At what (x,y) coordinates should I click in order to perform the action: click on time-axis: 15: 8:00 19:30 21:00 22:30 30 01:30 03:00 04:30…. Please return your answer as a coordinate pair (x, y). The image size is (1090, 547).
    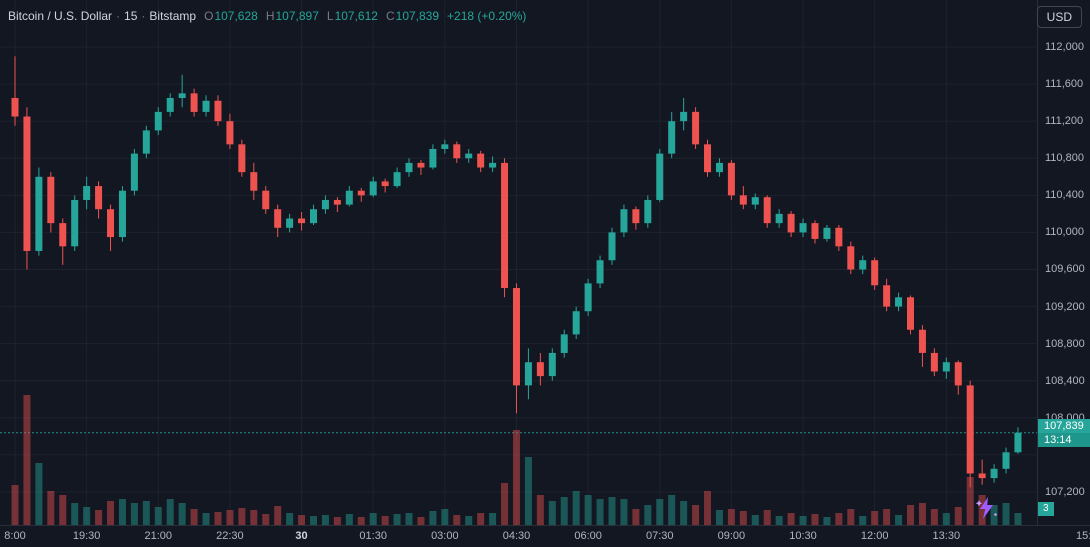
    Looking at the image, I should click on (545, 536).